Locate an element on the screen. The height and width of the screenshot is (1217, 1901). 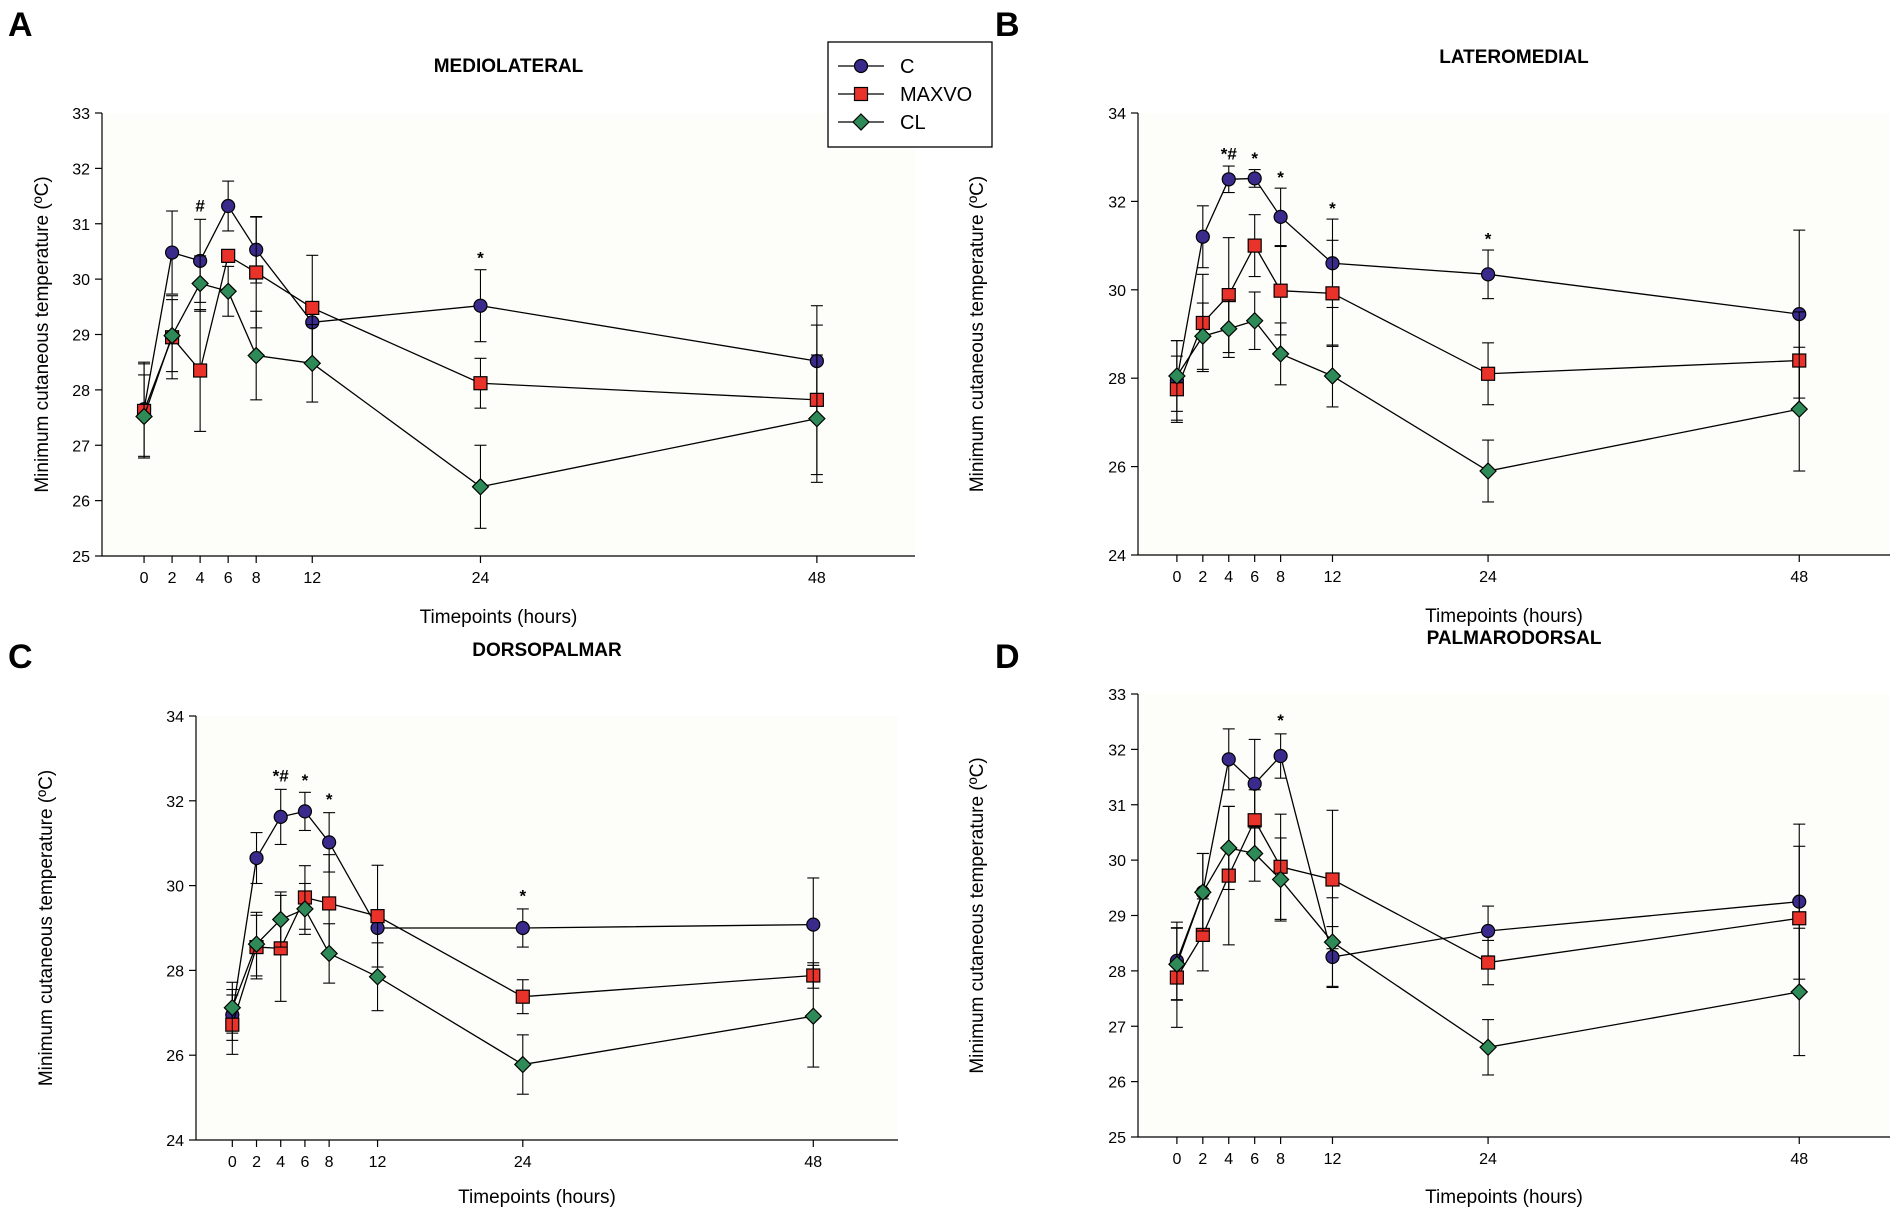
panel-letter: B is located at coordinates (1007, 25).